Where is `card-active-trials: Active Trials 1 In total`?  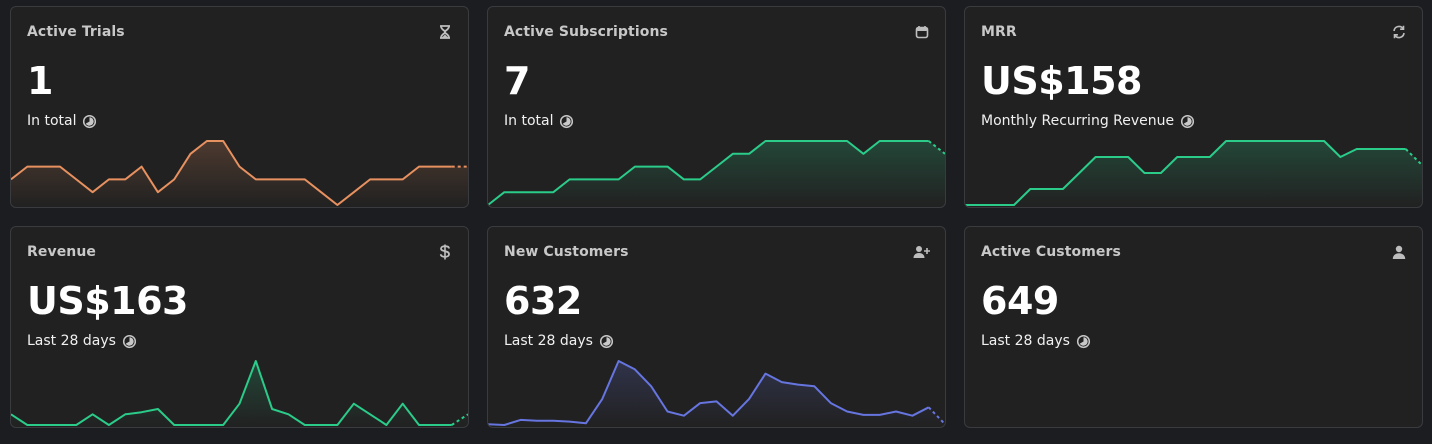
card-active-trials: Active Trials 1 In total is located at coordinates (239, 107).